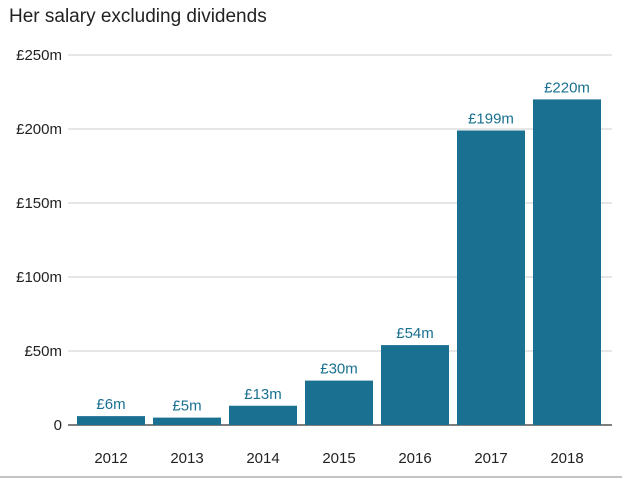  Describe the element at coordinates (490, 458) in the screenshot. I see `x-tick-label: 2017` at that location.